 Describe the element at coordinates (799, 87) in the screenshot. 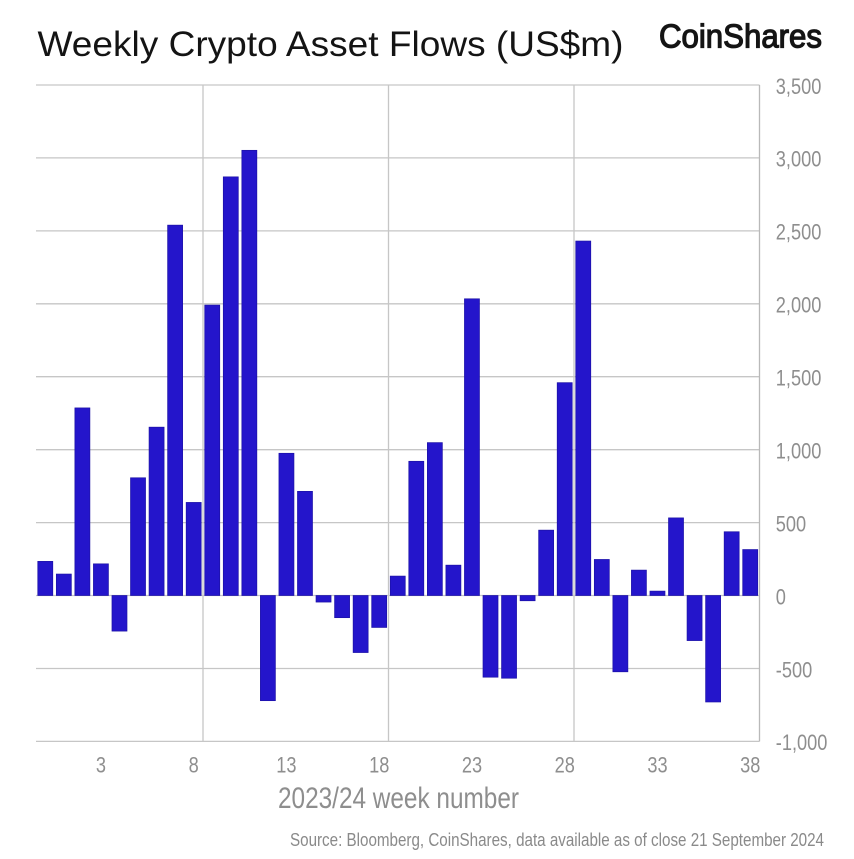

I see `svg-text: 3,500` at that location.